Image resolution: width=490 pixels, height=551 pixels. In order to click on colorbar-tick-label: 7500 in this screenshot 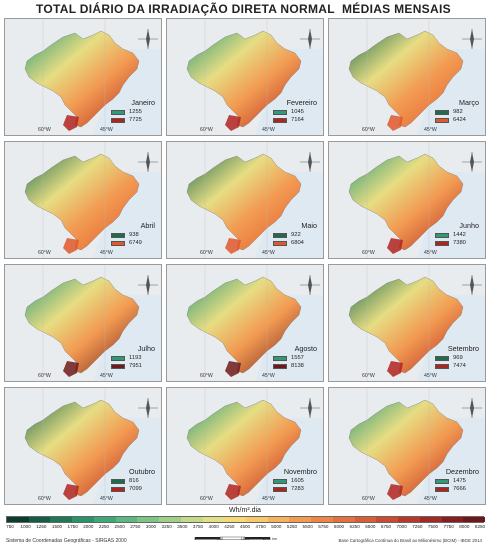, I will do `click(433, 526)`.